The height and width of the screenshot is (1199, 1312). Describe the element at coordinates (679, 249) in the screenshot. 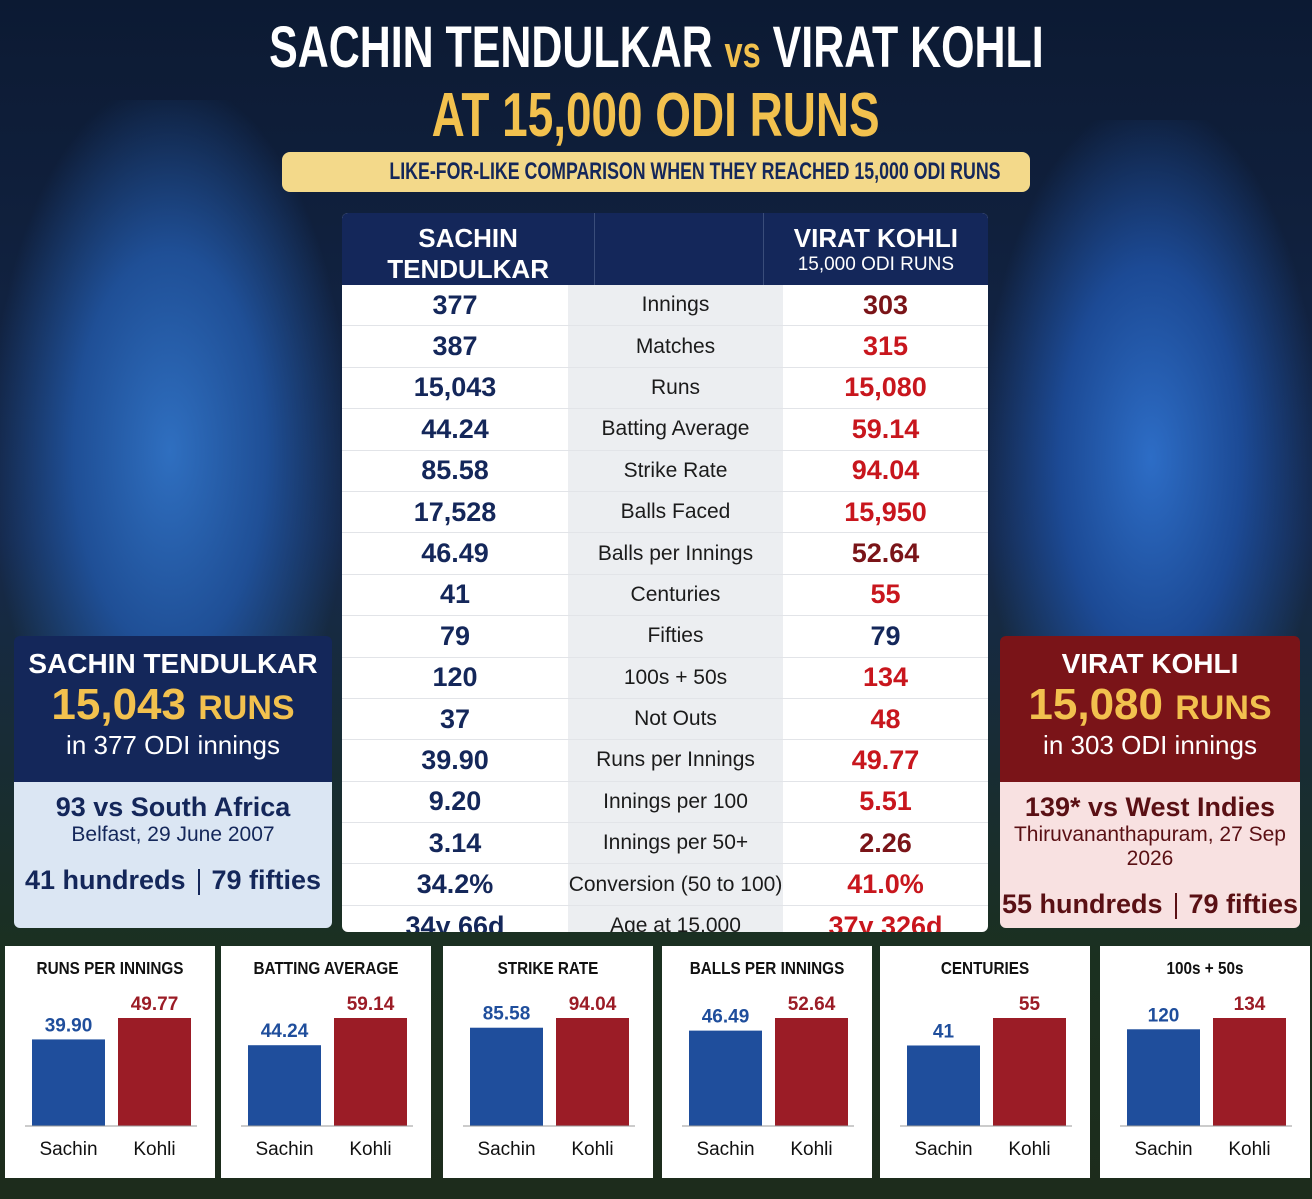

I see `header-middle` at that location.